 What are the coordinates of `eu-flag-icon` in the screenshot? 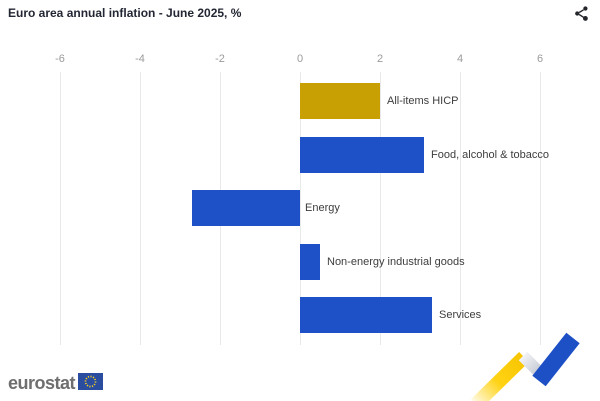 It's located at (91, 384).